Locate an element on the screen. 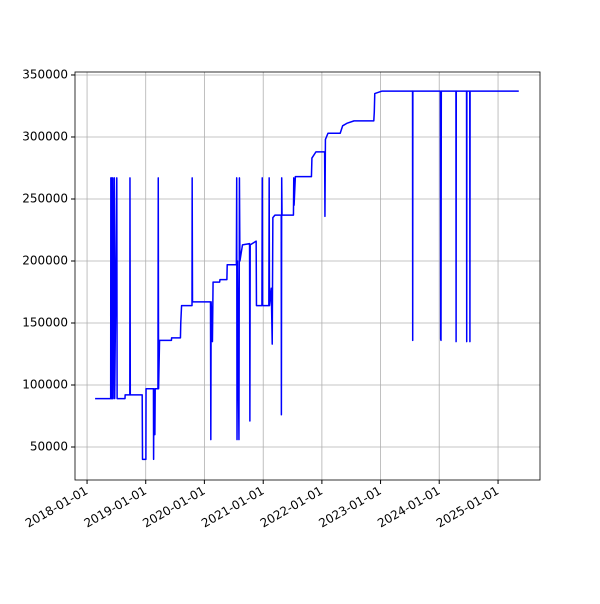 Image resolution: width=600 pixels, height=604 pixels. x-tick-label: 2023-01-01 is located at coordinates (349, 507).